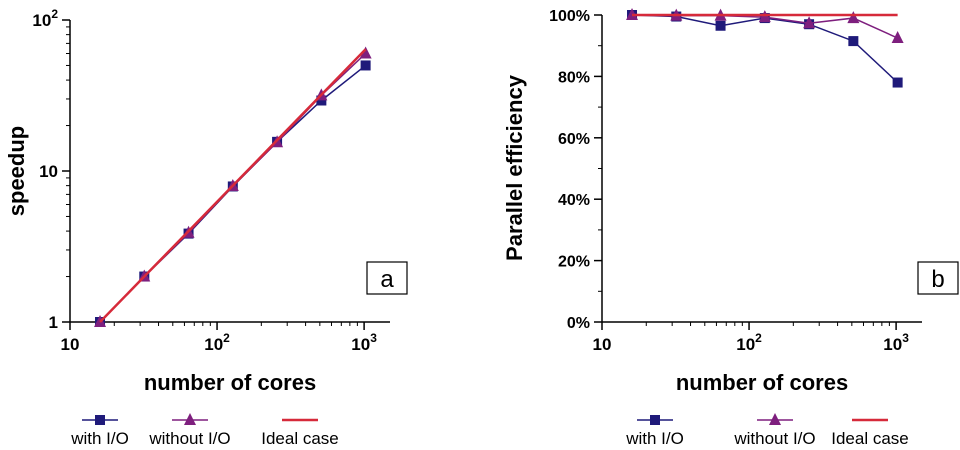 The image size is (960, 450). Describe the element at coordinates (574, 262) in the screenshot. I see `y-tick-label: 20%` at that location.